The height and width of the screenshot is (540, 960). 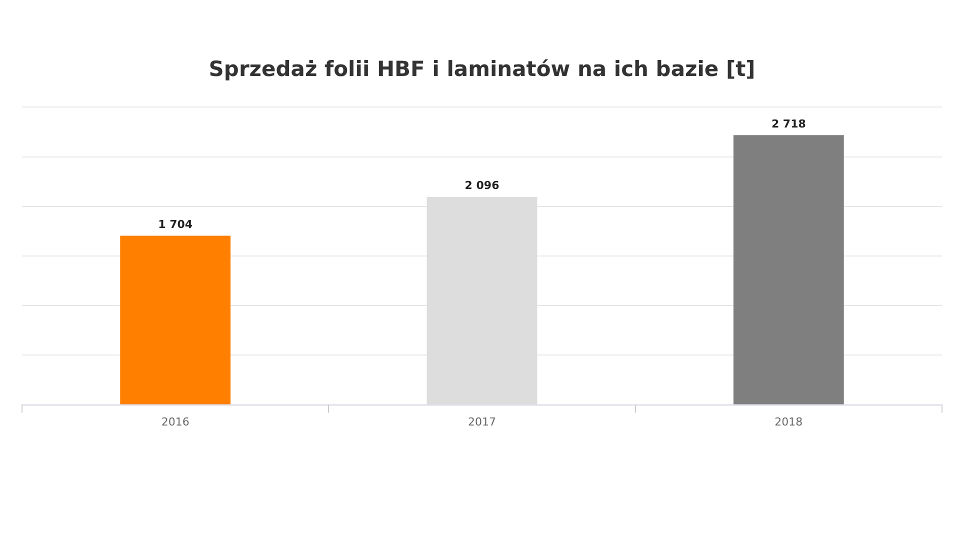 What do you see at coordinates (175, 421) in the screenshot?
I see `x-tick-label: 2016` at bounding box center [175, 421].